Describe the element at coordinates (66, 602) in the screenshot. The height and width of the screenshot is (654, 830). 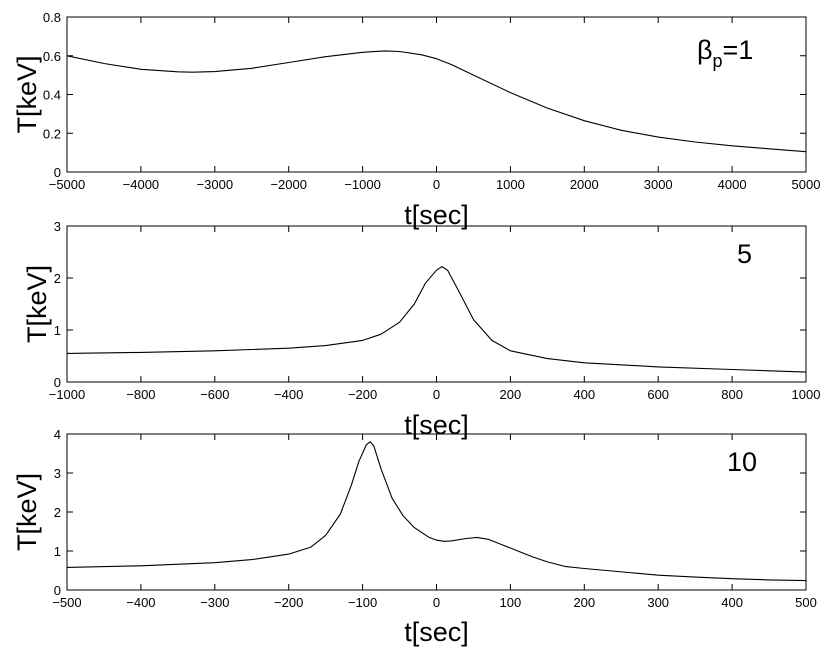
I see `x-tick-label: −500` at that location.